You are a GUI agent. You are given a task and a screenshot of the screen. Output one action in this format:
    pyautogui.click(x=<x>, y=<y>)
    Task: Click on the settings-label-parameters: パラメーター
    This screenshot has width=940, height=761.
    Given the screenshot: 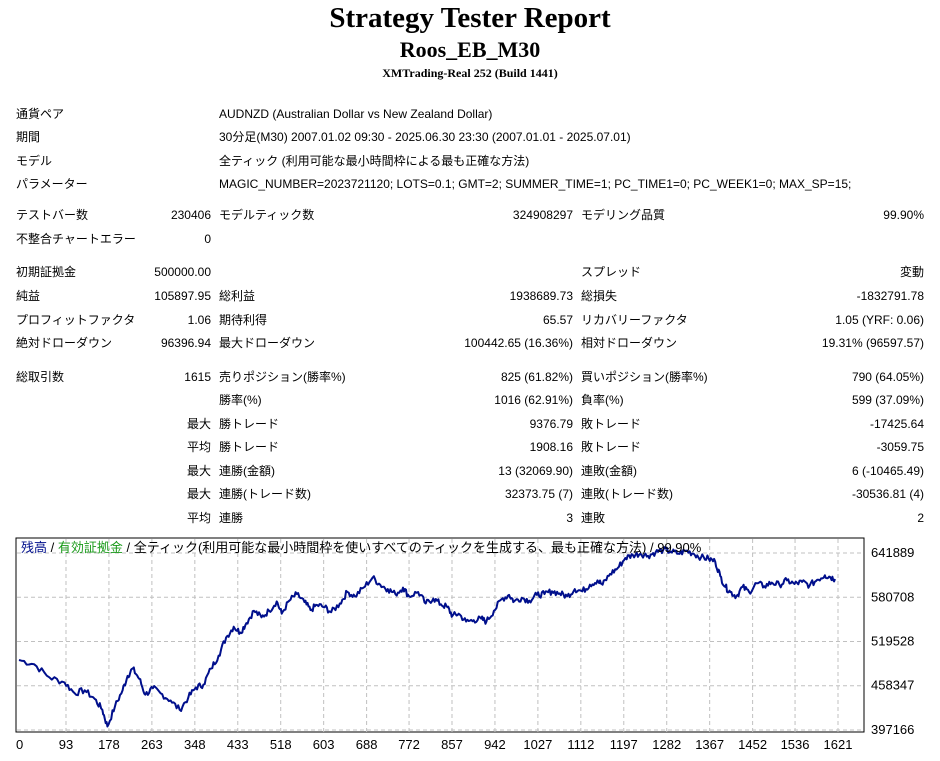 What is the action you would take?
    pyautogui.click(x=52, y=184)
    